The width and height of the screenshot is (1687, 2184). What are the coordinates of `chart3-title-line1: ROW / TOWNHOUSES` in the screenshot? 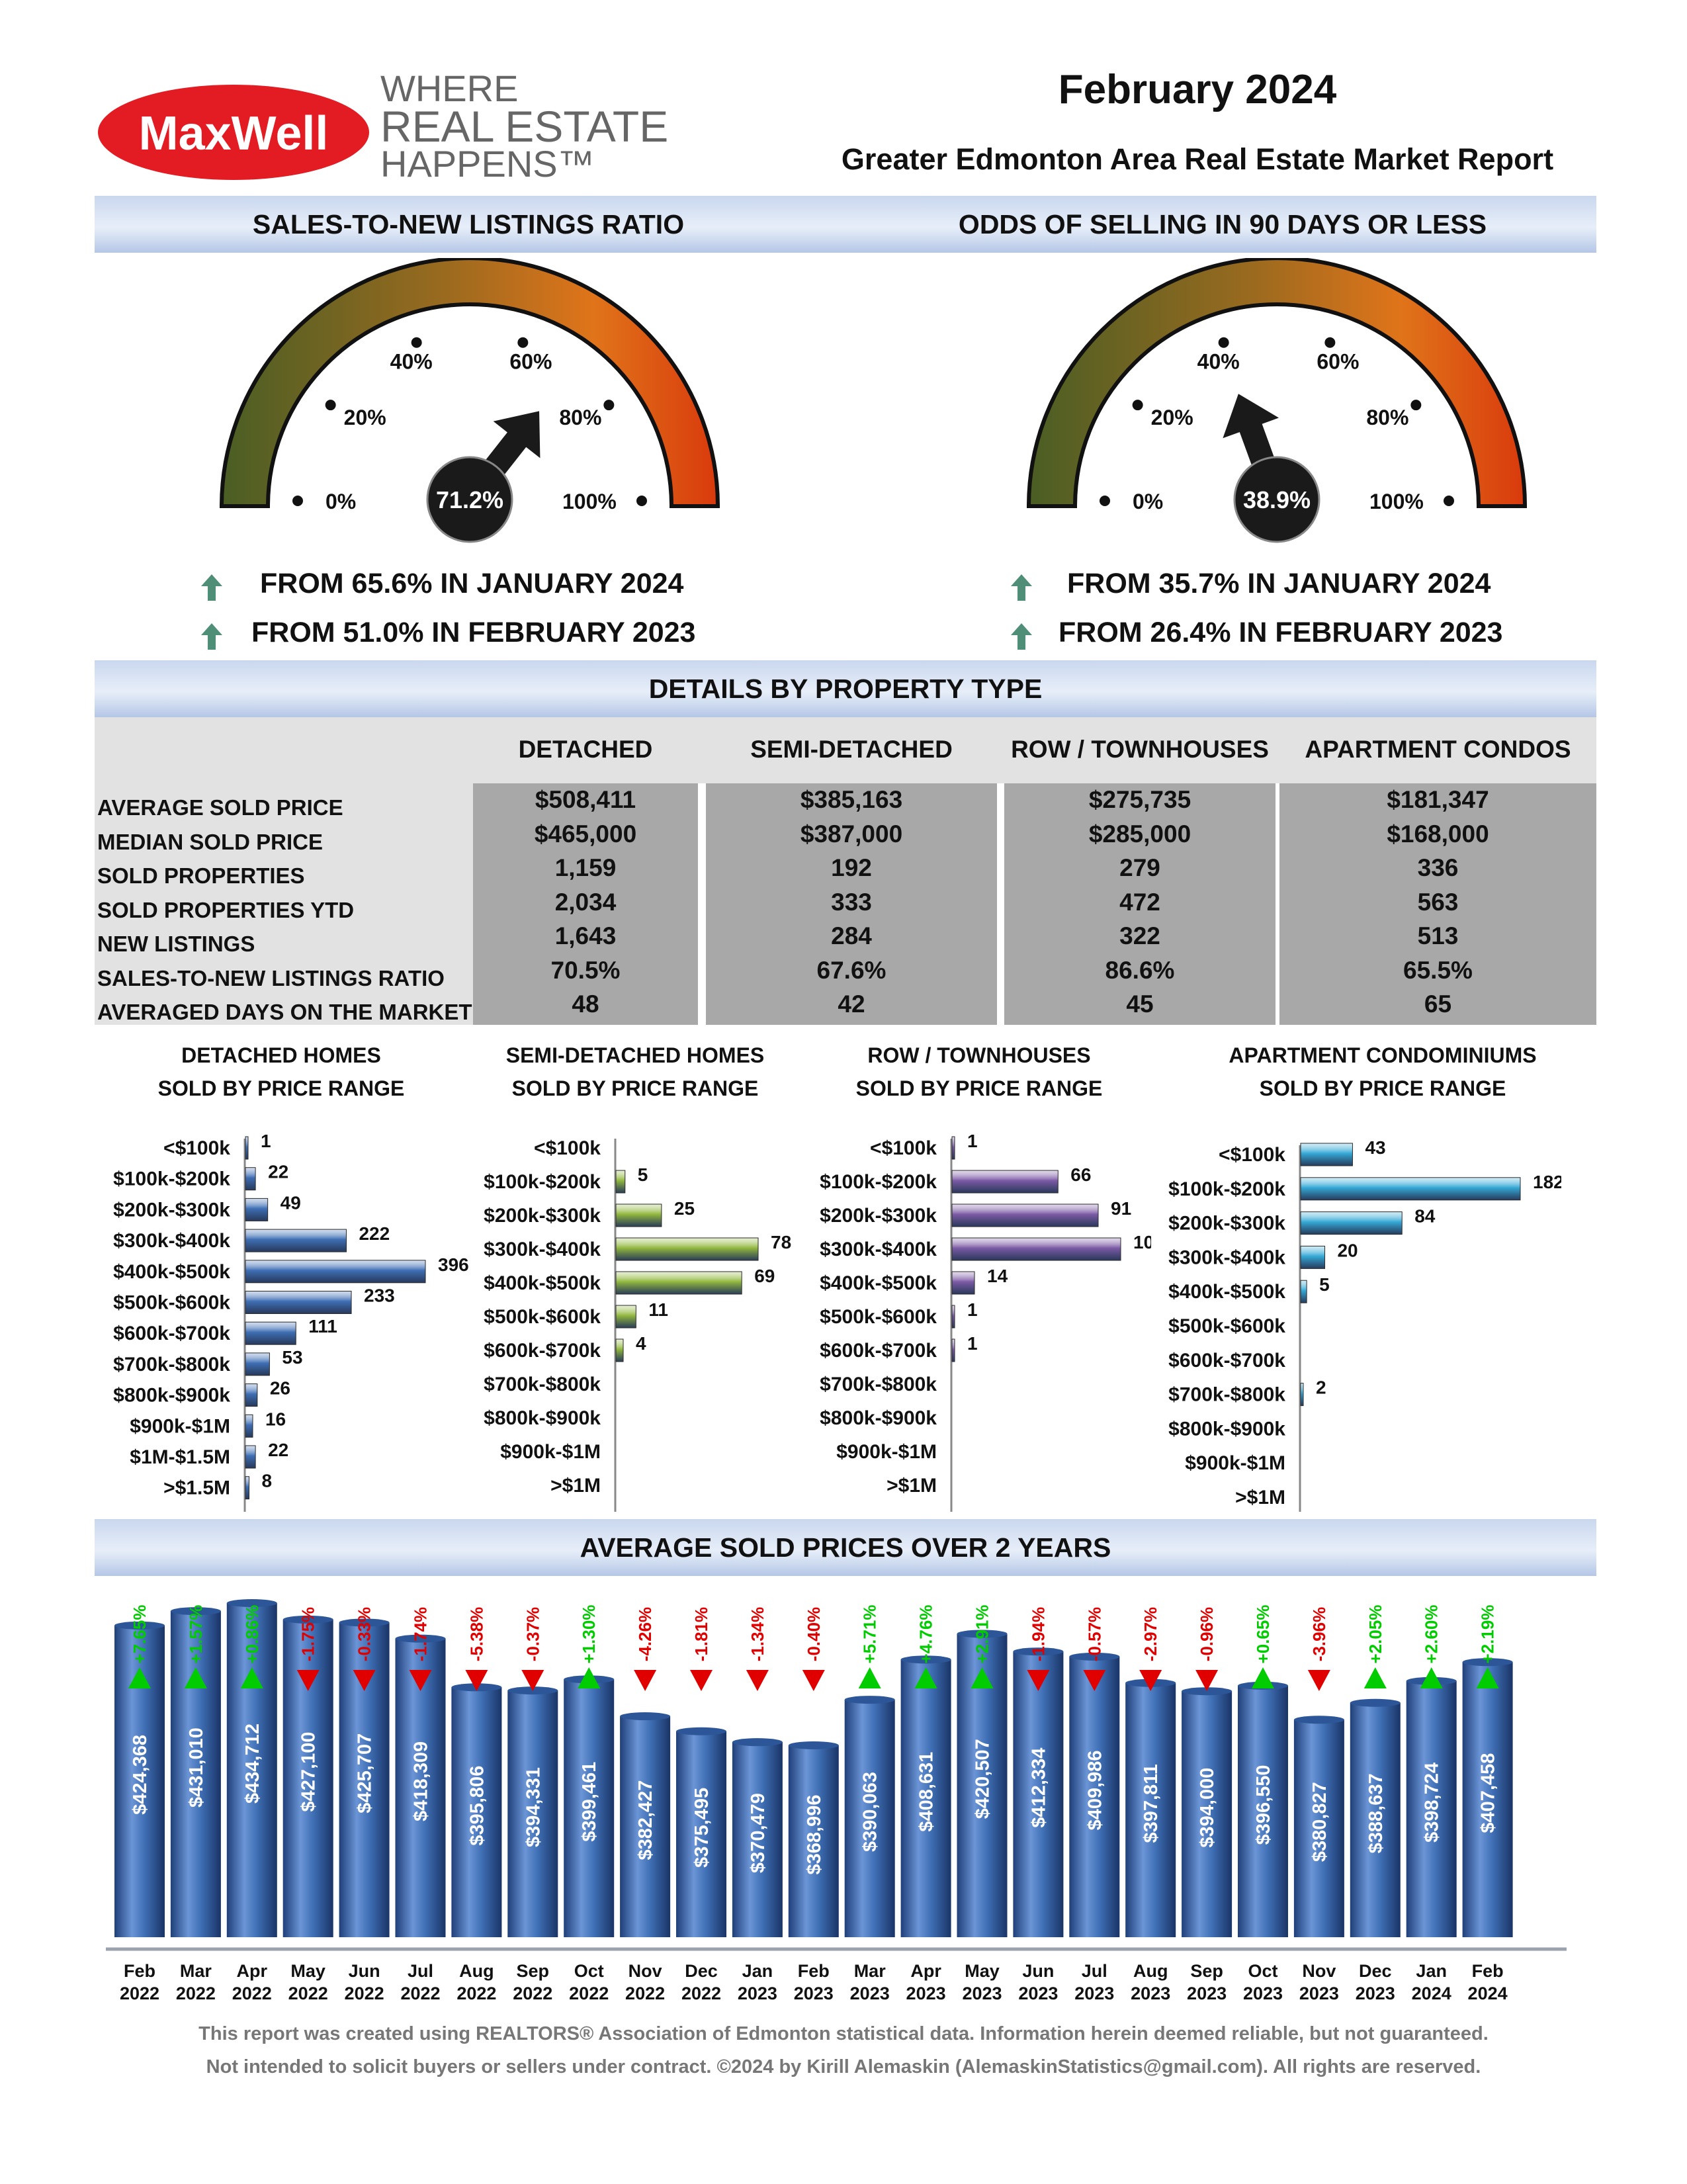 It's located at (979, 1055).